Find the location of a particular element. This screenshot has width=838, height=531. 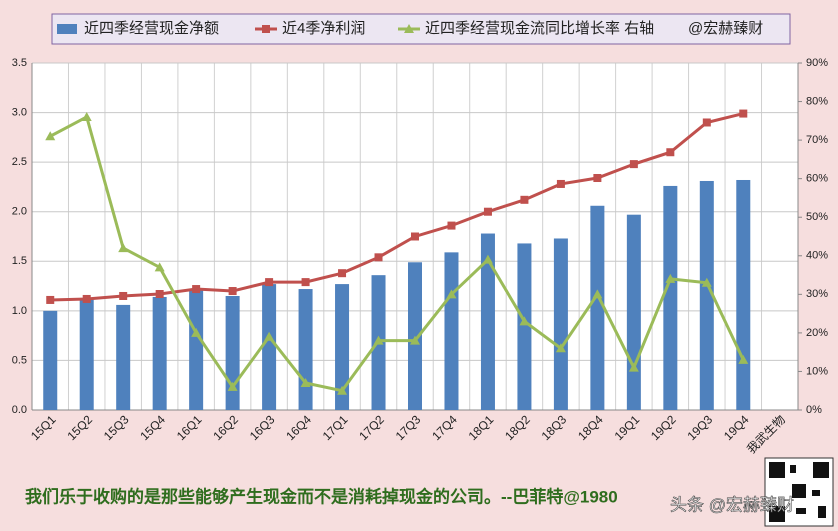

watermark: 头条 @宏赫臻财 is located at coordinates (732, 504).